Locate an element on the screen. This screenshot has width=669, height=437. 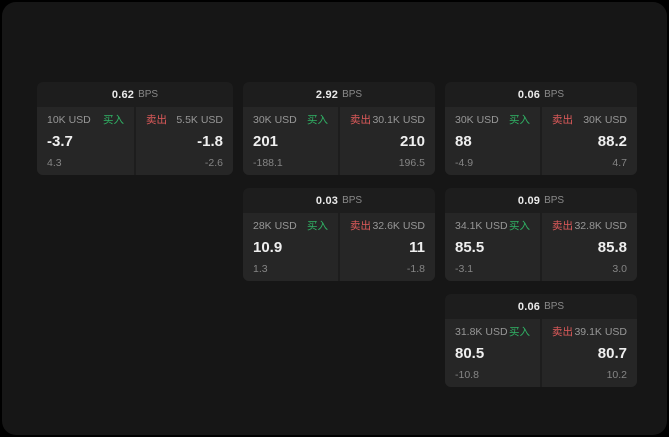
sell-amount: 32.8K USD is located at coordinates (600, 226).